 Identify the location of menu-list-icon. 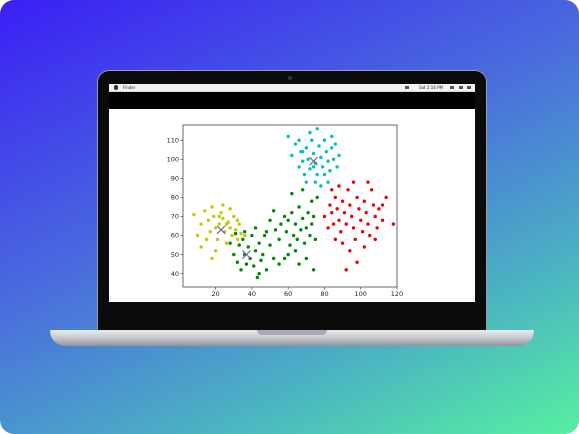
(469, 87).